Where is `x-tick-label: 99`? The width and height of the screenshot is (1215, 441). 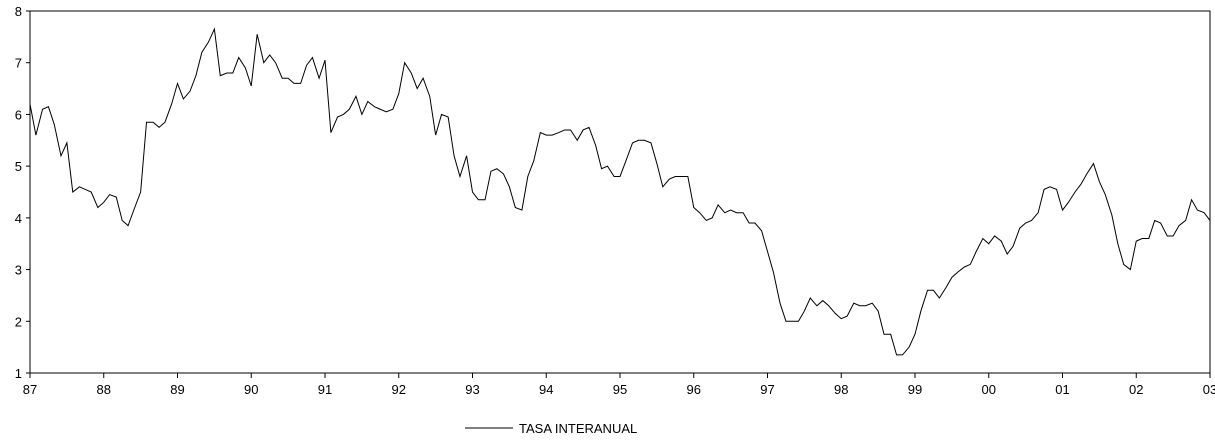 x-tick-label: 99 is located at coordinates (915, 389).